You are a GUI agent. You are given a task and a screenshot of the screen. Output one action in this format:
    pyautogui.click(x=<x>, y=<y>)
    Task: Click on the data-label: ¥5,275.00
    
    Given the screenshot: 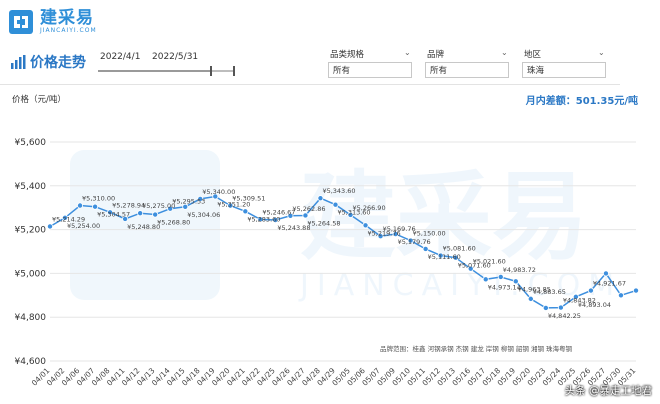 What is the action you would take?
    pyautogui.click(x=158, y=206)
    